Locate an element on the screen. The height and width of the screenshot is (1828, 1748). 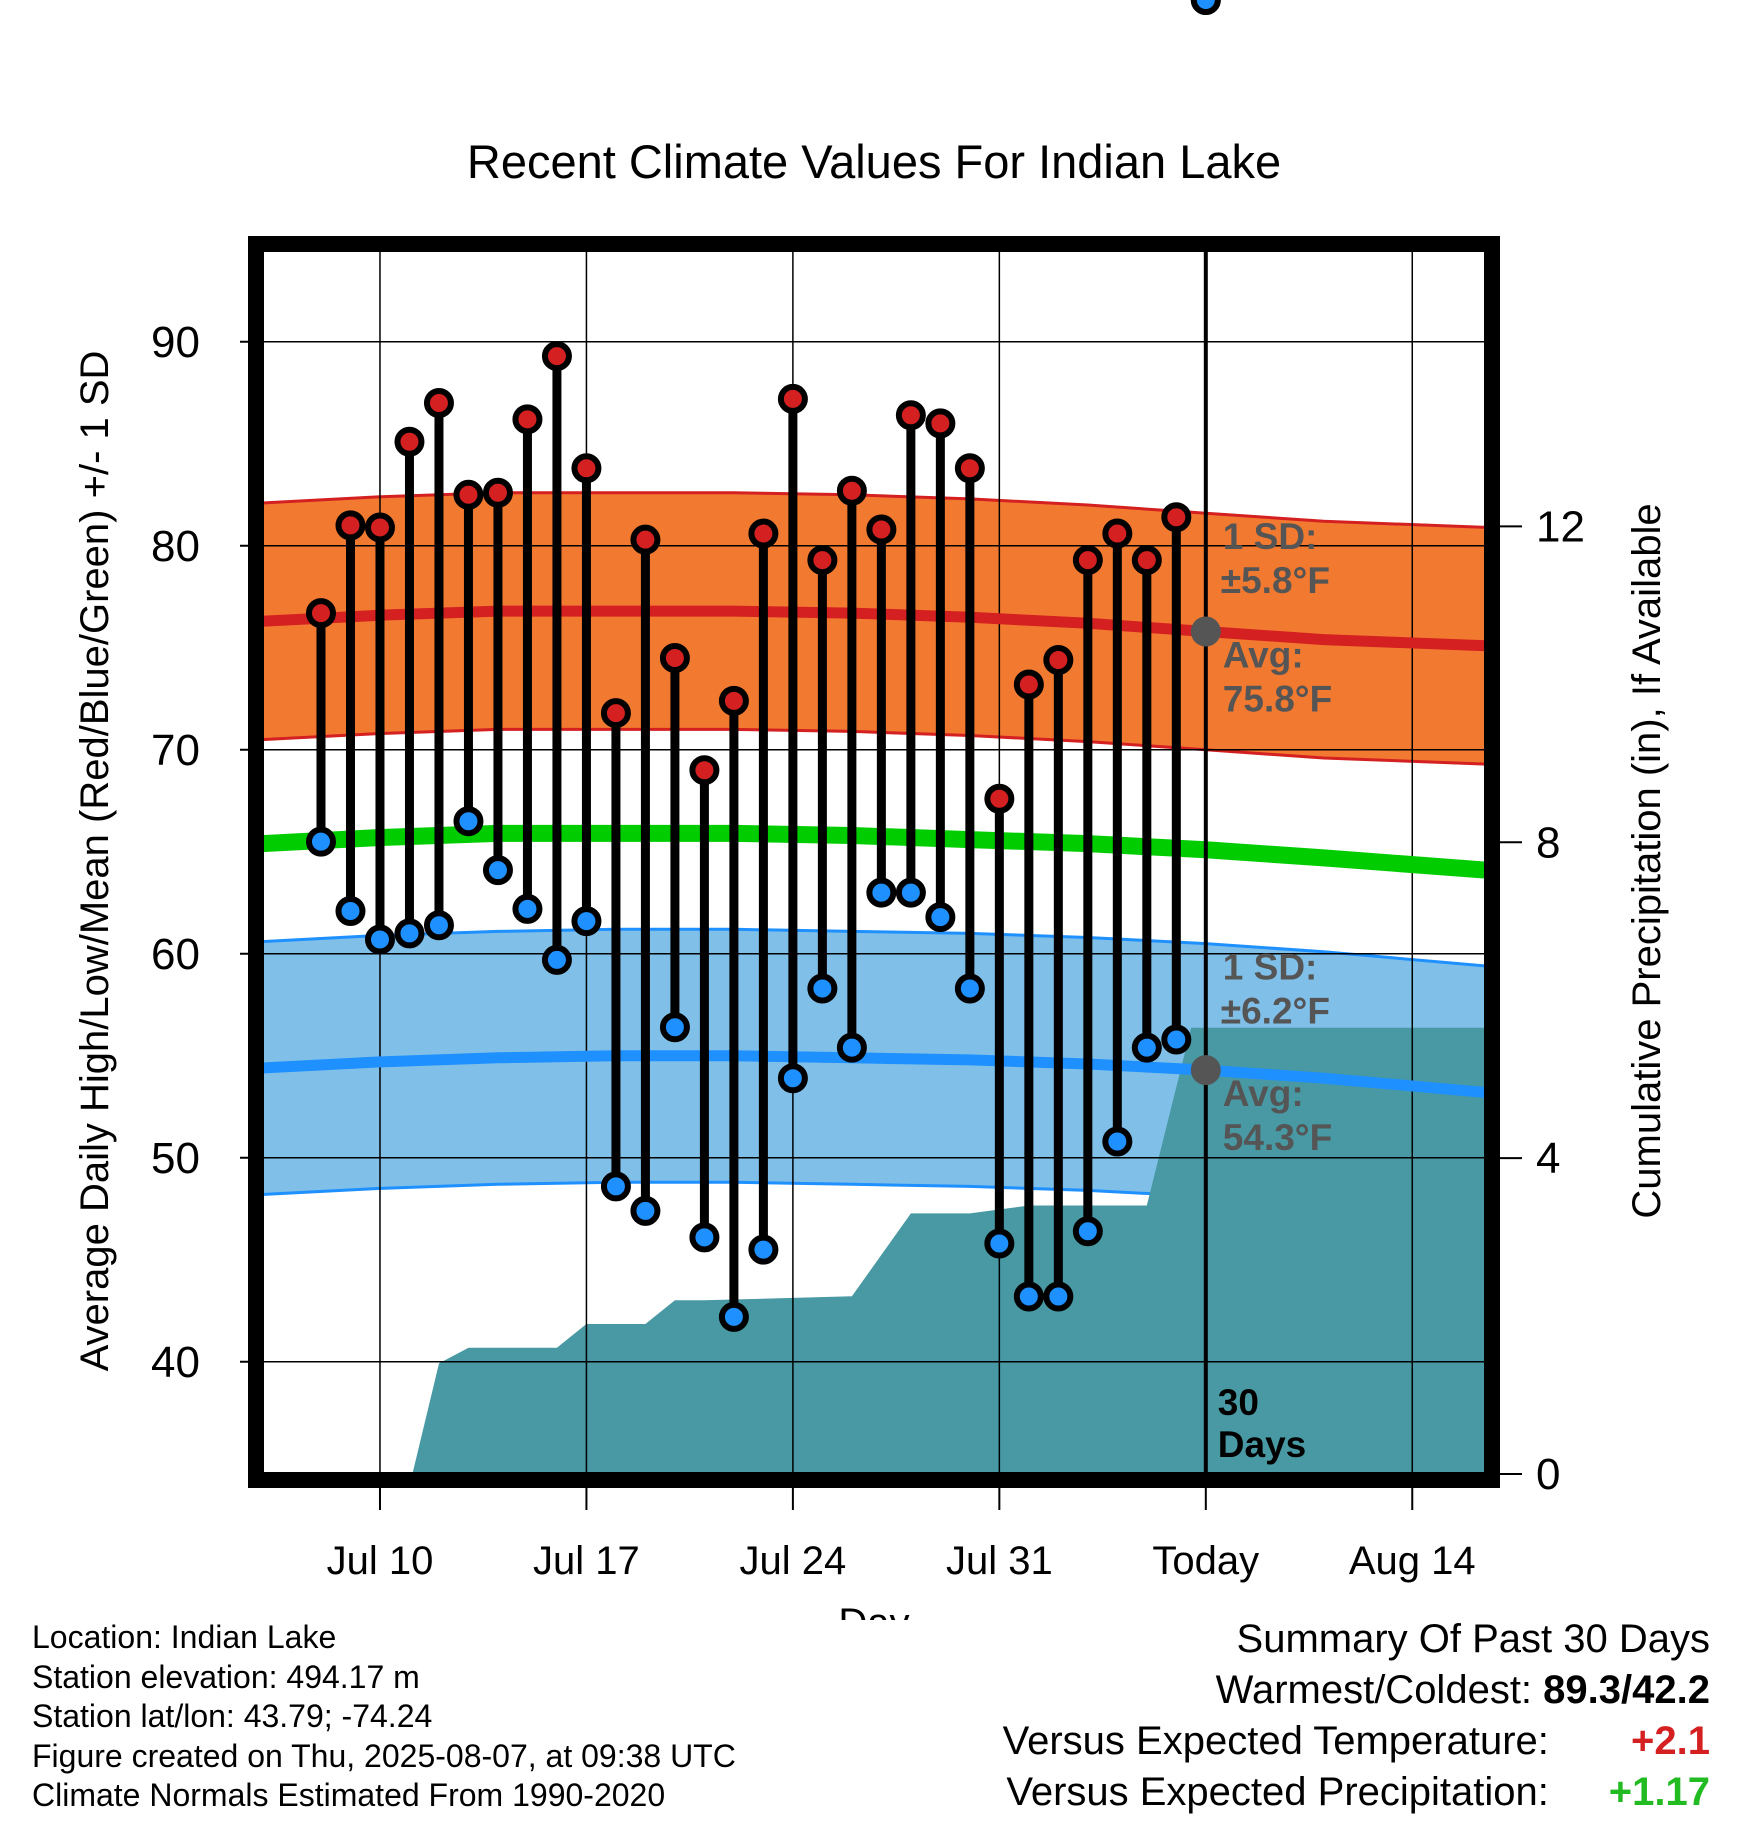
low-sd-value: ±6.2°F is located at coordinates (1275, 1011).